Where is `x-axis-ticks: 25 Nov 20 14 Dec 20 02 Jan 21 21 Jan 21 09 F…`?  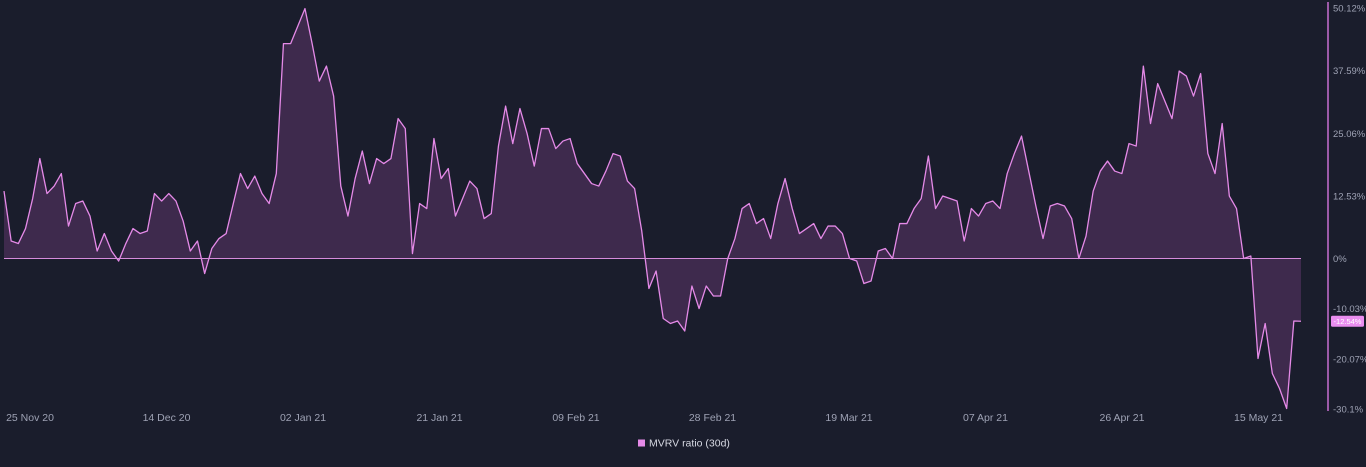
x-axis-ticks: 25 Nov 20 14 Dec 20 02 Jan 21 21 Jan 21 09 F… is located at coordinates (644, 418).